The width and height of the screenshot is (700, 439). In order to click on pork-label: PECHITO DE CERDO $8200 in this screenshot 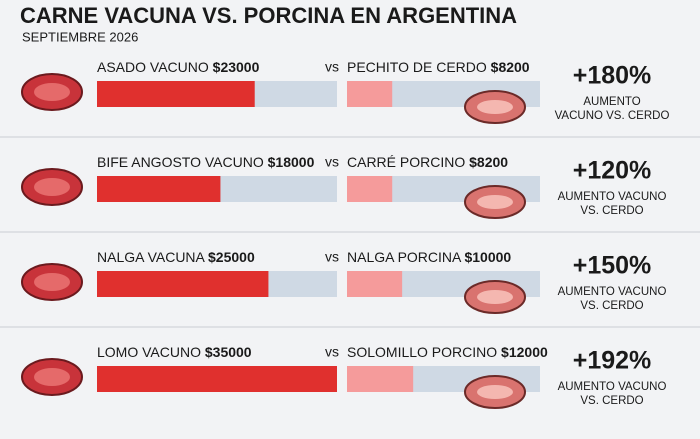, I will do `click(438, 67)`.